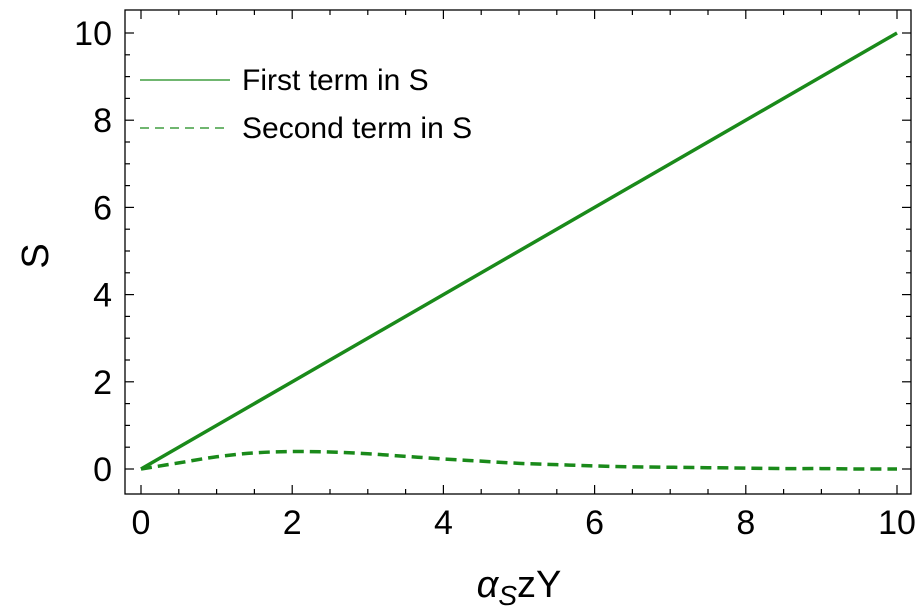 The image size is (921, 613). I want to click on y-tick-label: 4, so click(102, 296).